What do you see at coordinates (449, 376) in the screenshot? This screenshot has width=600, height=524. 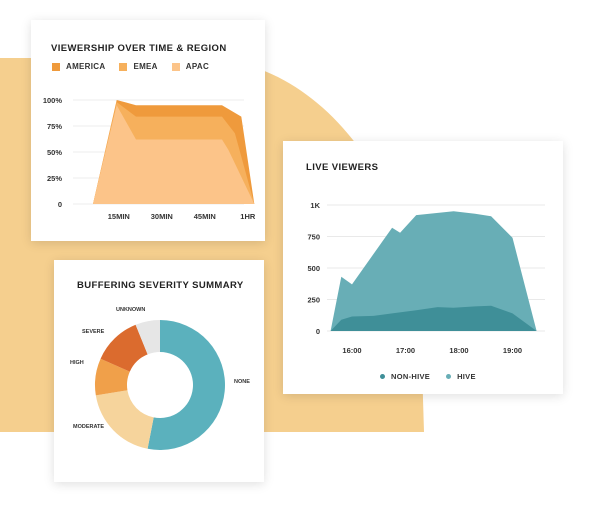 I see `legend-dot-hive` at bounding box center [449, 376].